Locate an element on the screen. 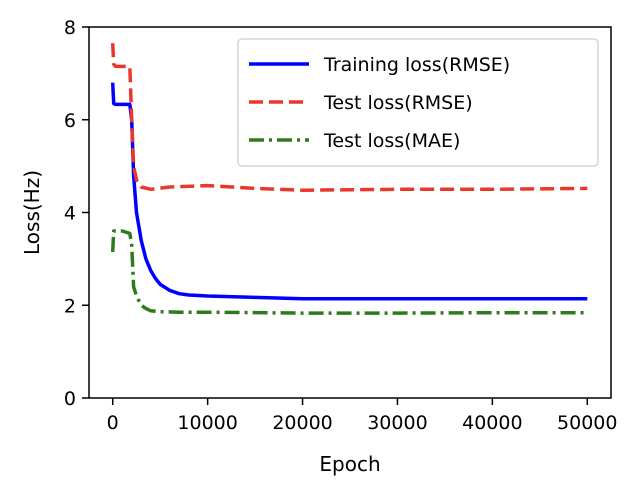 The width and height of the screenshot is (642, 496). x-tick-label: 10000 is located at coordinates (207, 423).